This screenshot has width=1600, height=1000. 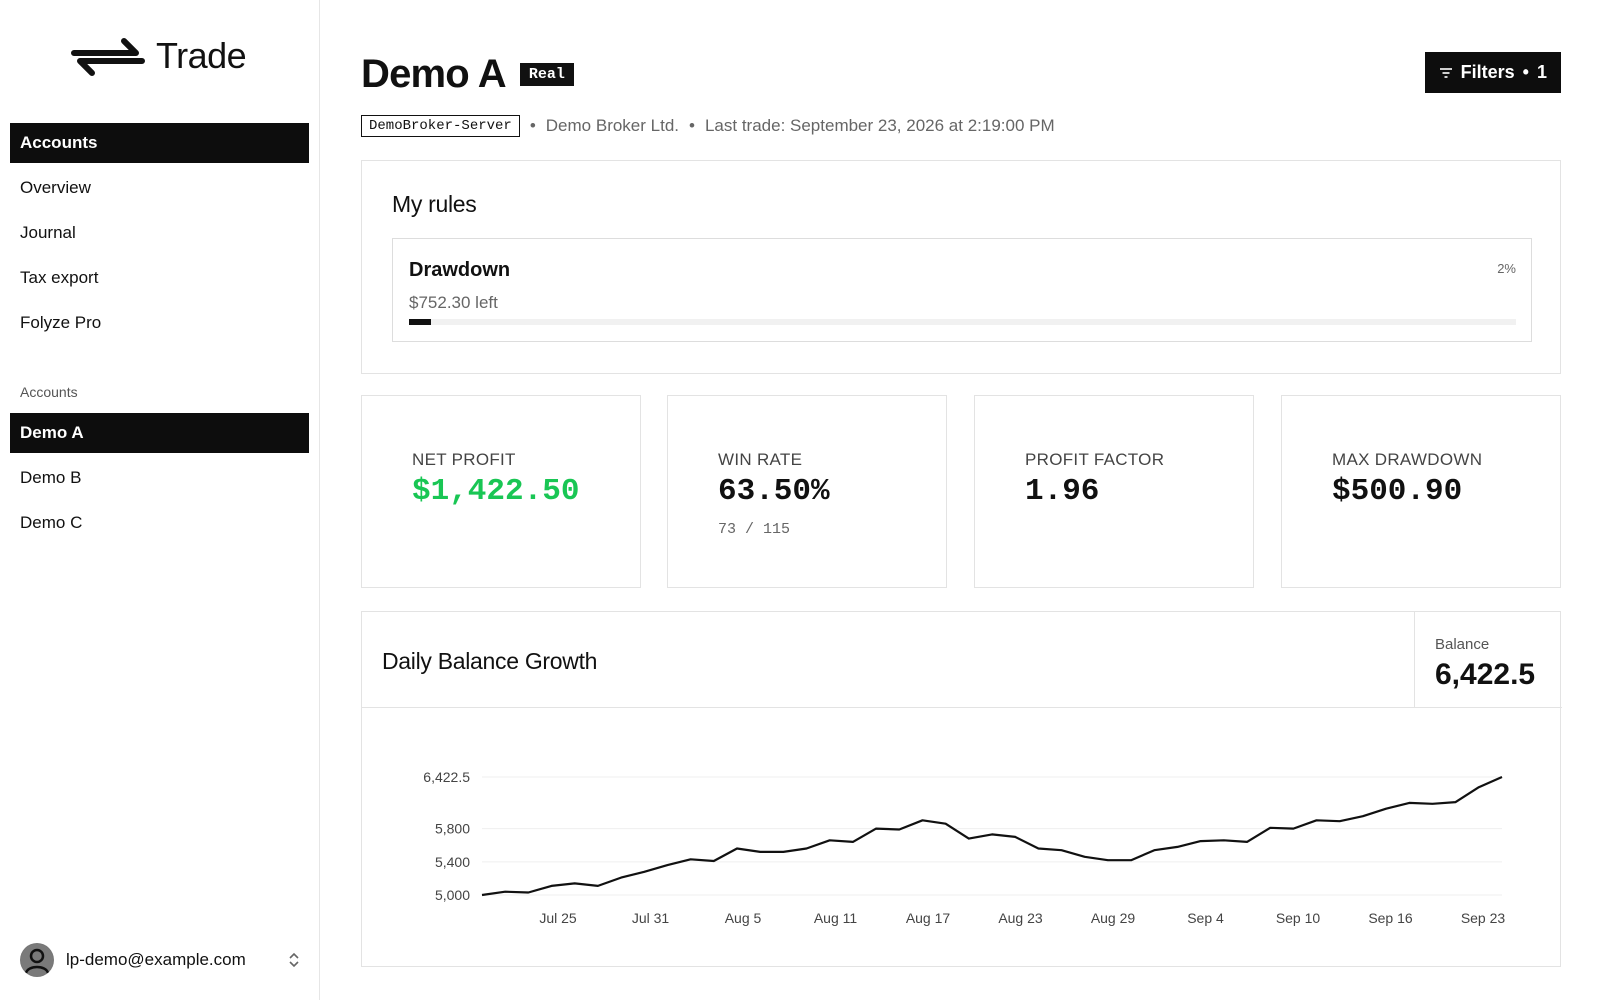 I want to click on y-tick-label: 5,000, so click(x=452, y=895).